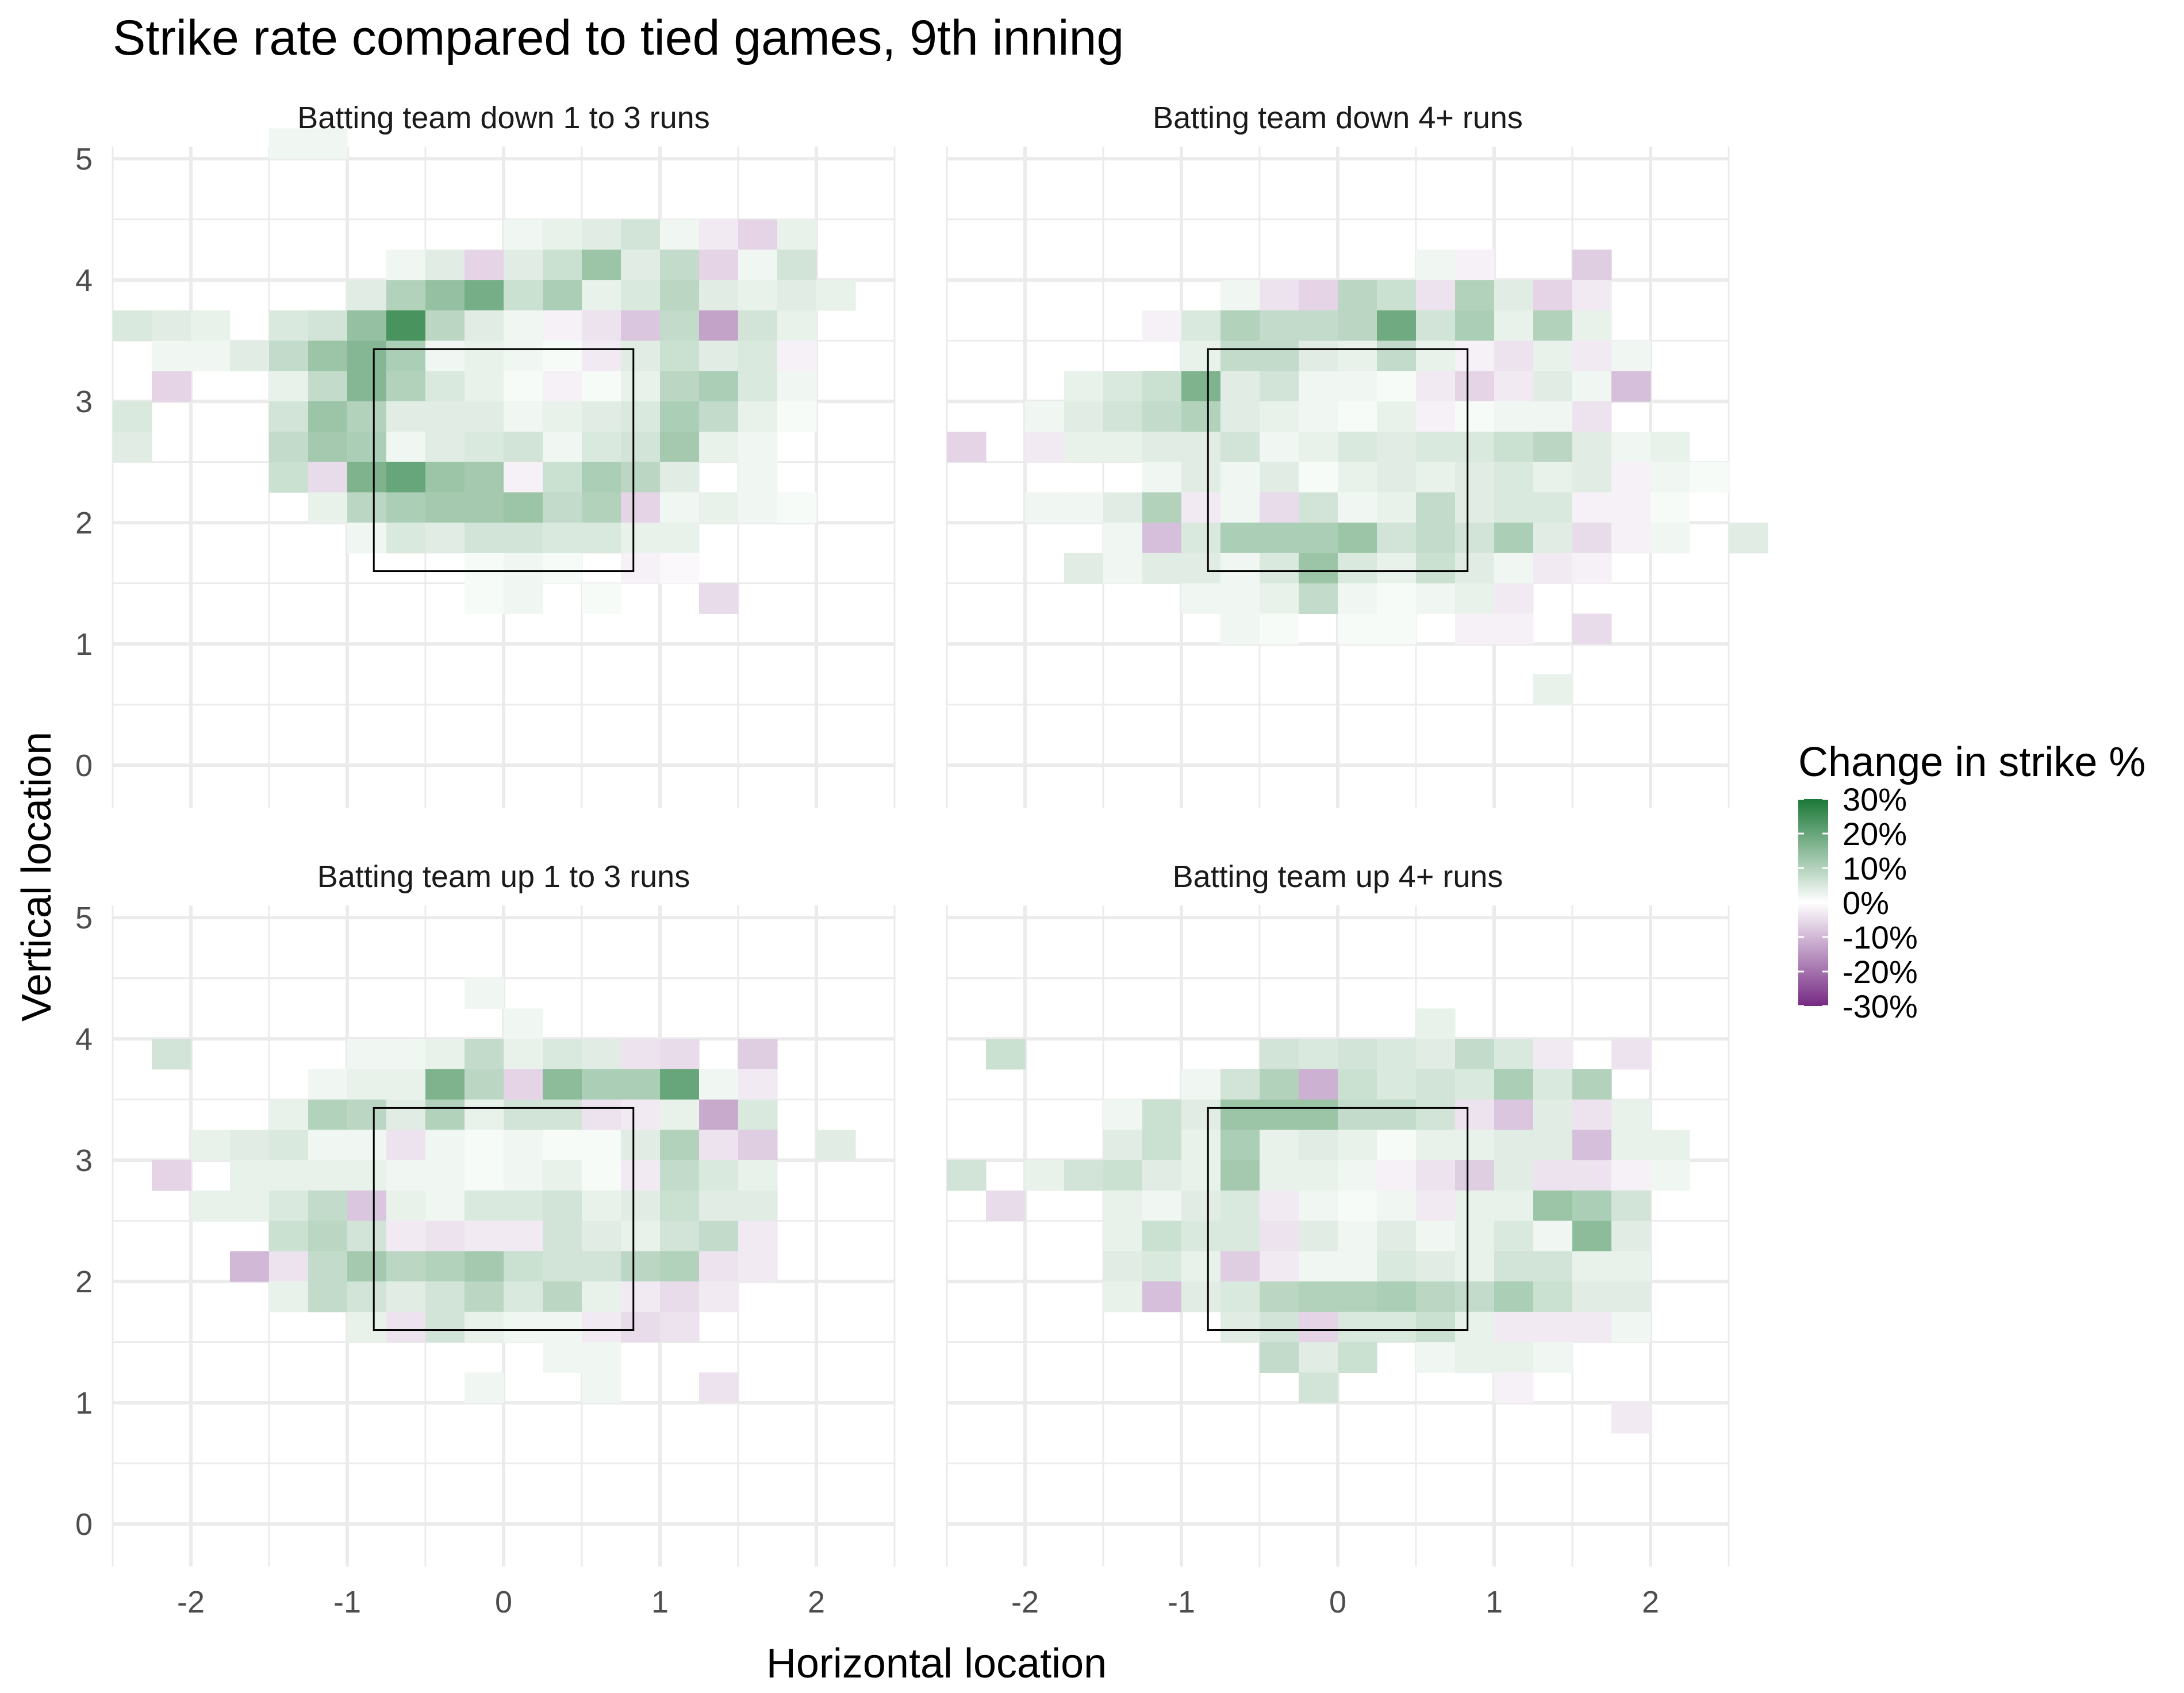 The height and width of the screenshot is (1693, 2184). What do you see at coordinates (1866, 903) in the screenshot?
I see `legend-label: 0%` at bounding box center [1866, 903].